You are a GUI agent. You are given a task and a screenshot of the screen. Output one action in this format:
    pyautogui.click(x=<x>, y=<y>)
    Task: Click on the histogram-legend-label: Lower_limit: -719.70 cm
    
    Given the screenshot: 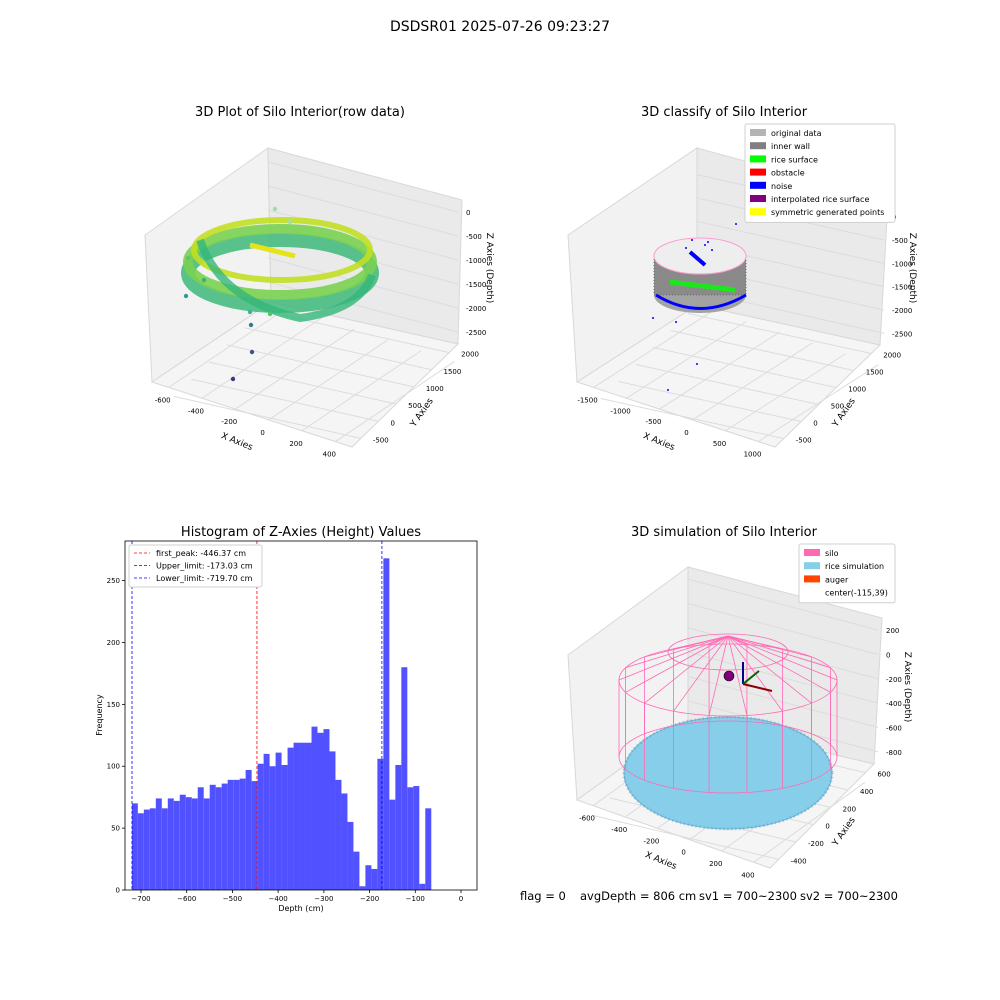 What is the action you would take?
    pyautogui.click(x=204, y=578)
    